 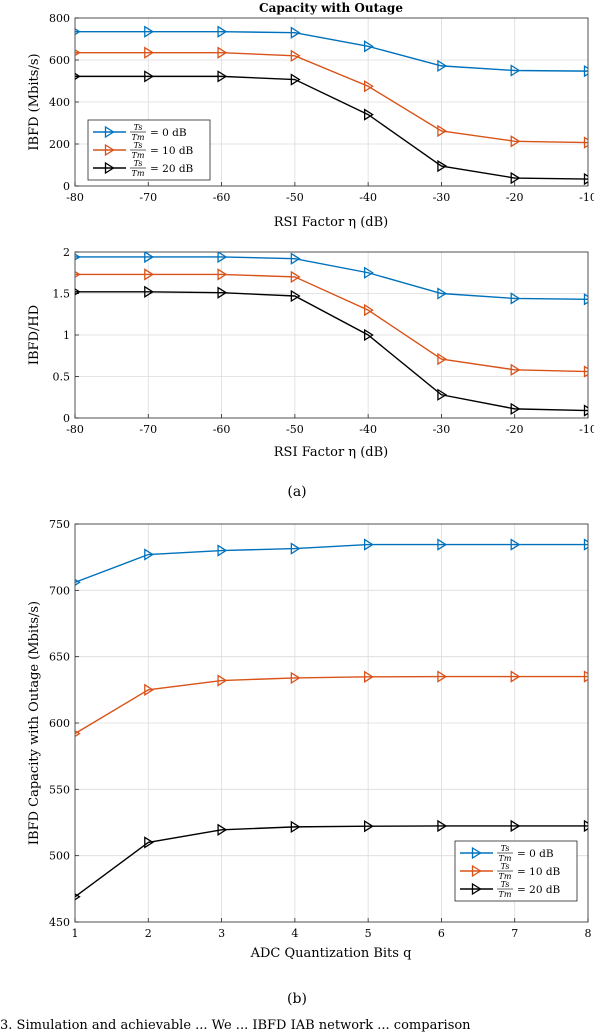 What do you see at coordinates (332, 933) in the screenshot?
I see `x-tick-labels: 1 2 3 4 5 6 7 8` at bounding box center [332, 933].